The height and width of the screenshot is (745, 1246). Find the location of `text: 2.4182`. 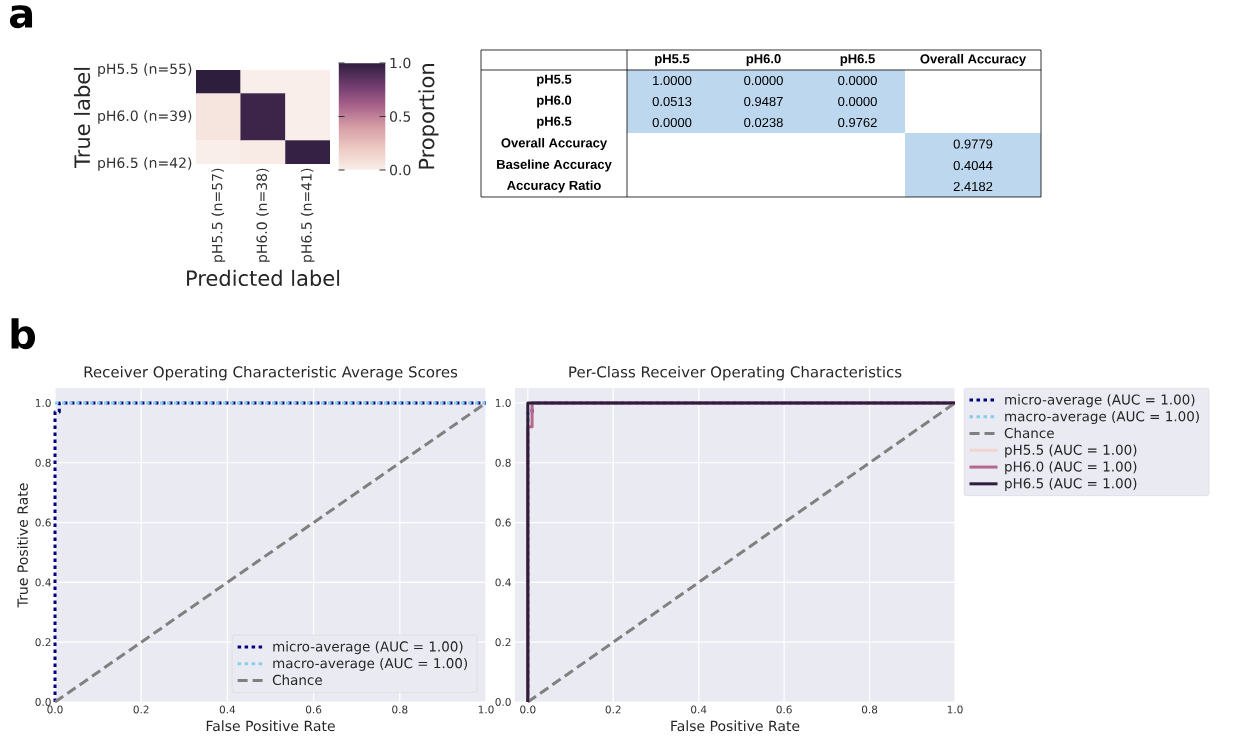

text: 2.4182 is located at coordinates (973, 186).